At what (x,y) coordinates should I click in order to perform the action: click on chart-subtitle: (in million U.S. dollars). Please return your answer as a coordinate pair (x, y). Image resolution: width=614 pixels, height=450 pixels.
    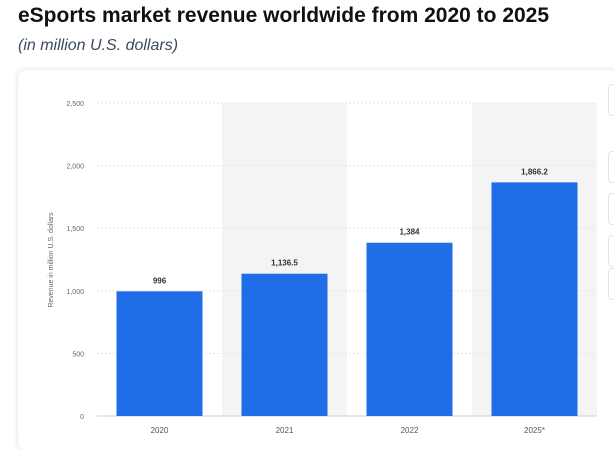
    Looking at the image, I should click on (98, 45).